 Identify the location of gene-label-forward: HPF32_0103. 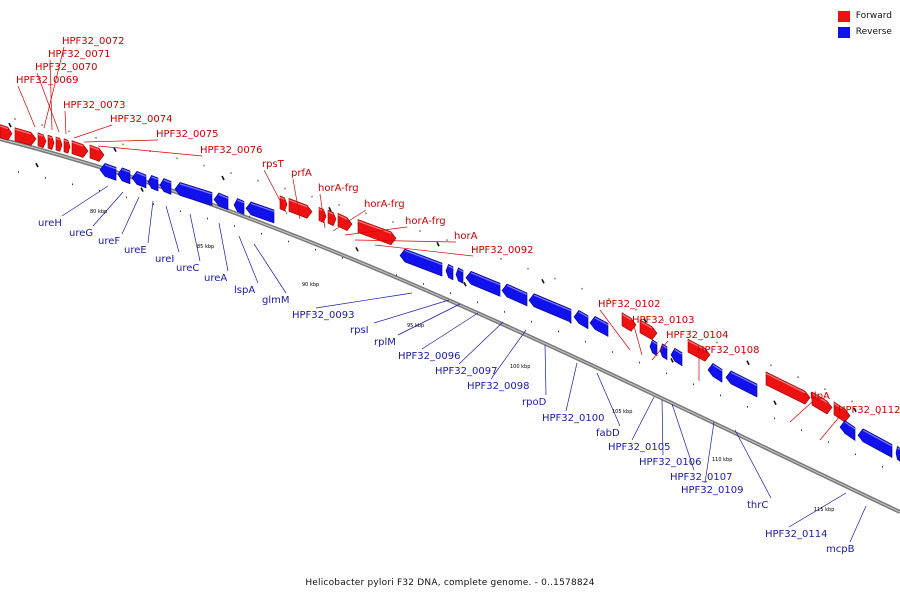
(663, 320).